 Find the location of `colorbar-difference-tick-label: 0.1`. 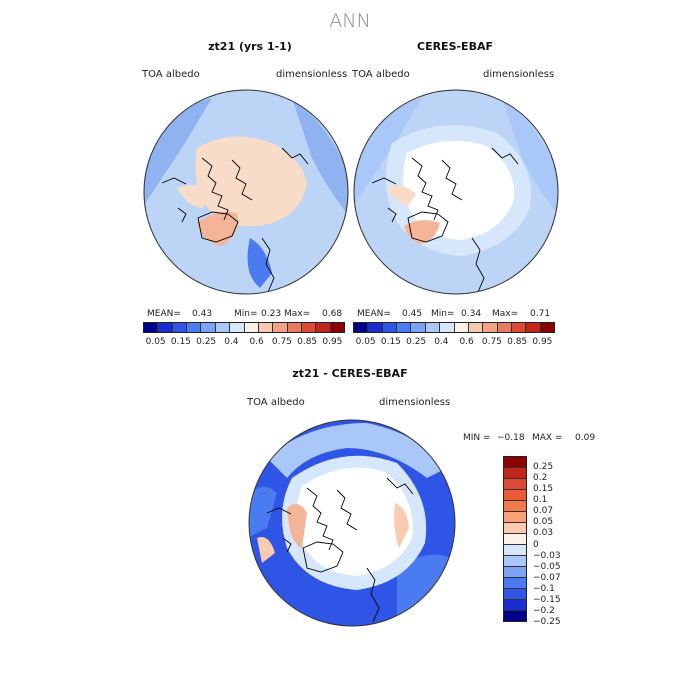

colorbar-difference-tick-label: 0.1 is located at coordinates (540, 500).